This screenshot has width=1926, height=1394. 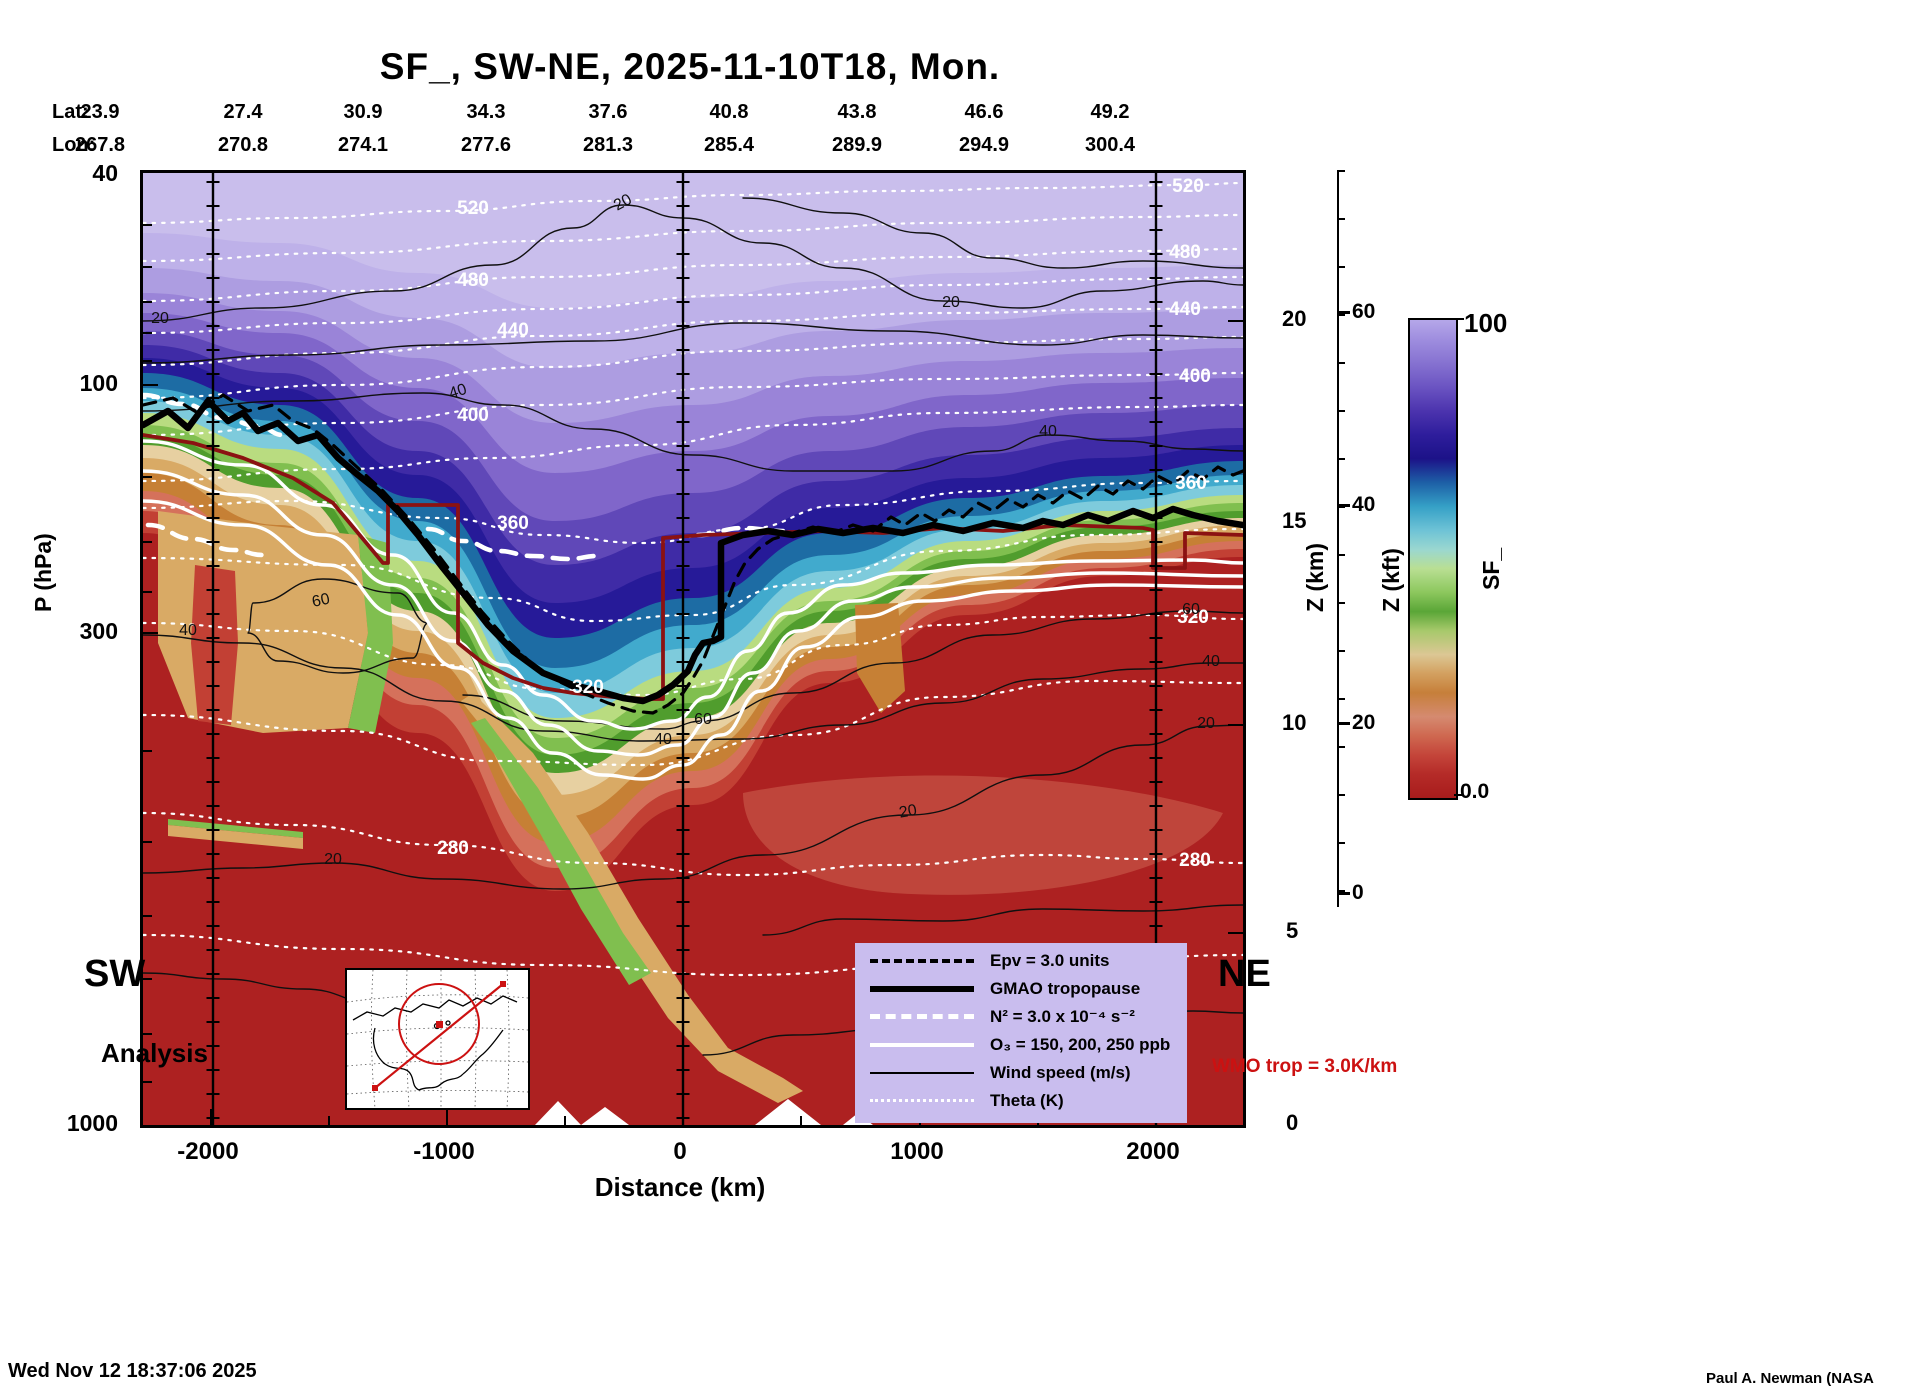 I want to click on zkft-ruler, so click(x=1338, y=538).